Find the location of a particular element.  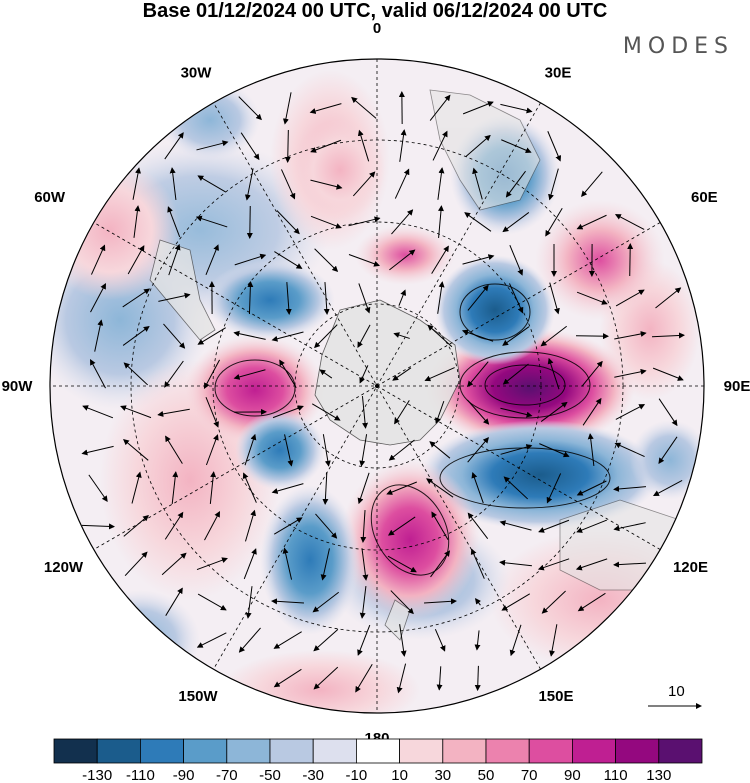

colorbar-tick-label: 90 is located at coordinates (572, 775).